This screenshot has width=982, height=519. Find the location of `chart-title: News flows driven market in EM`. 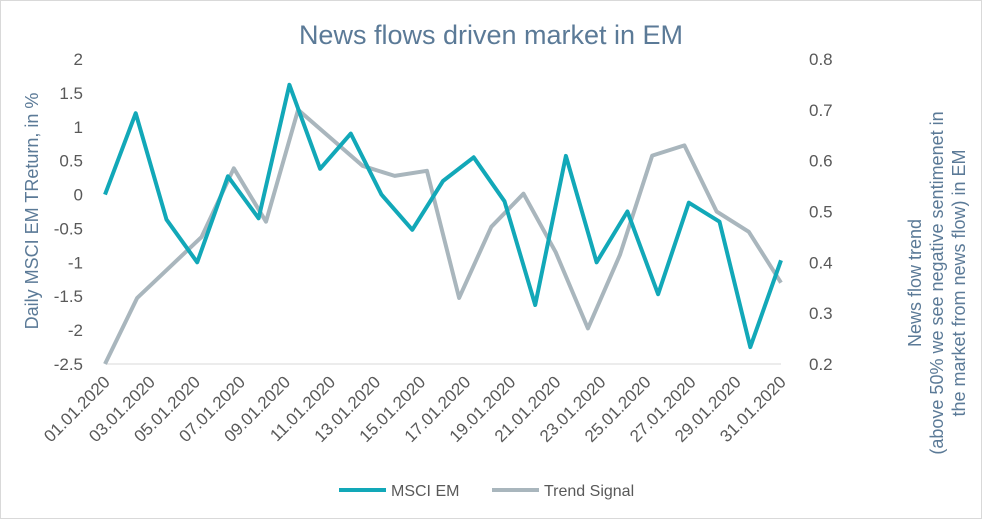

chart-title: News flows driven market in EM is located at coordinates (491, 35).